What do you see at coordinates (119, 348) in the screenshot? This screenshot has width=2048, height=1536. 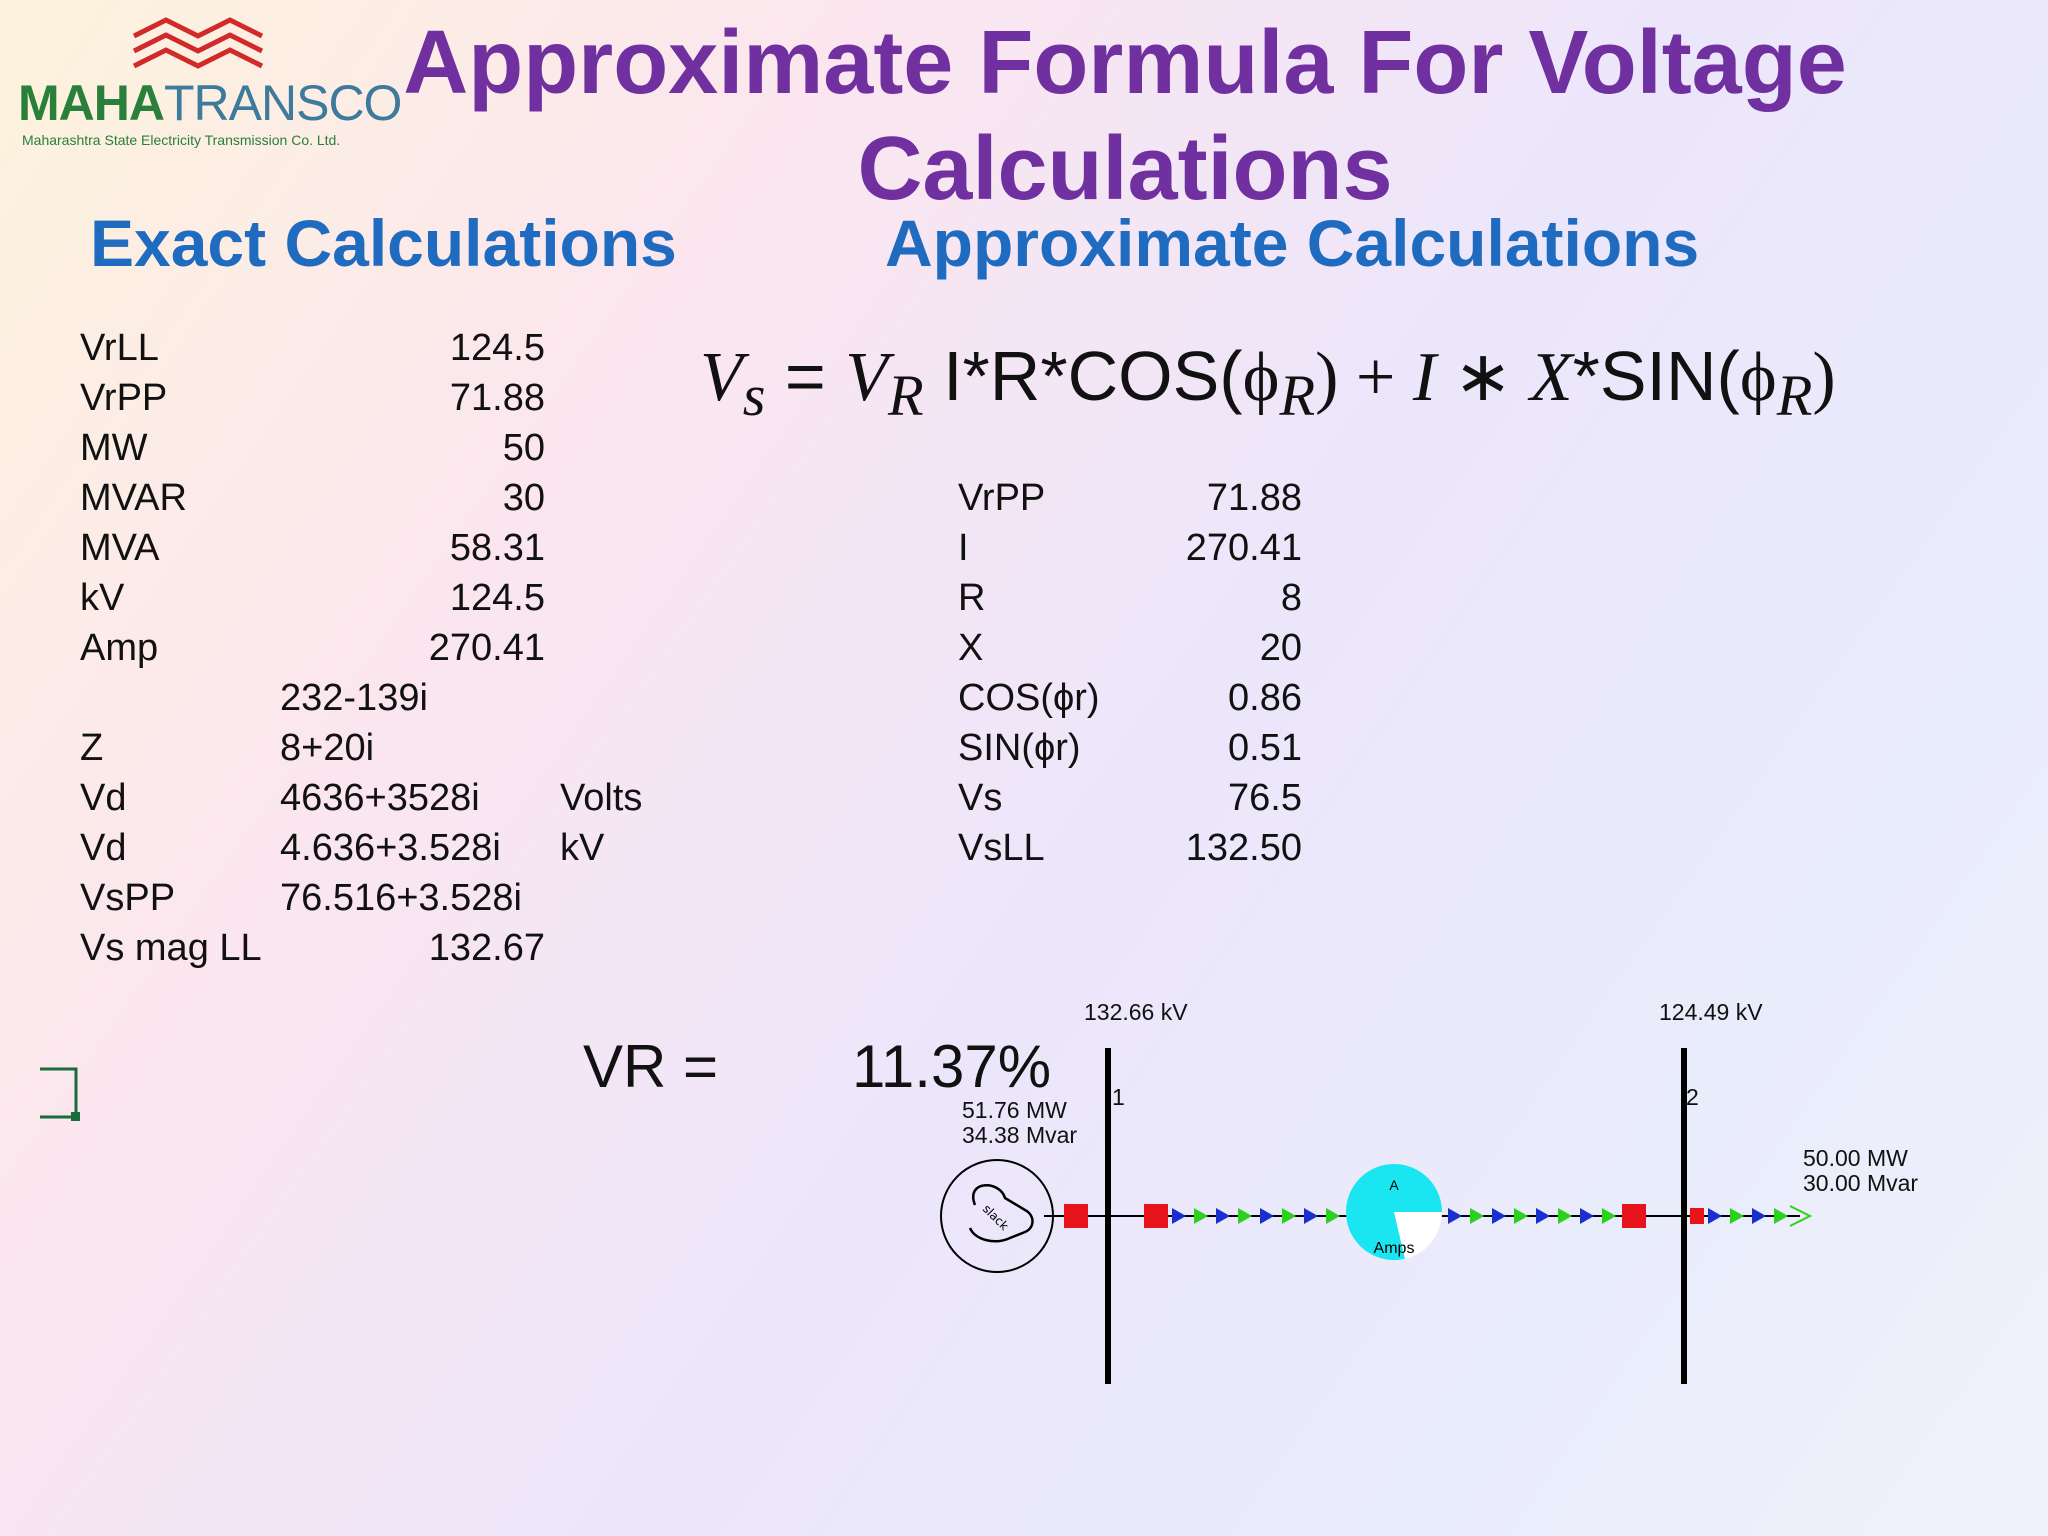 I see `exact-row-label: VrLL` at bounding box center [119, 348].